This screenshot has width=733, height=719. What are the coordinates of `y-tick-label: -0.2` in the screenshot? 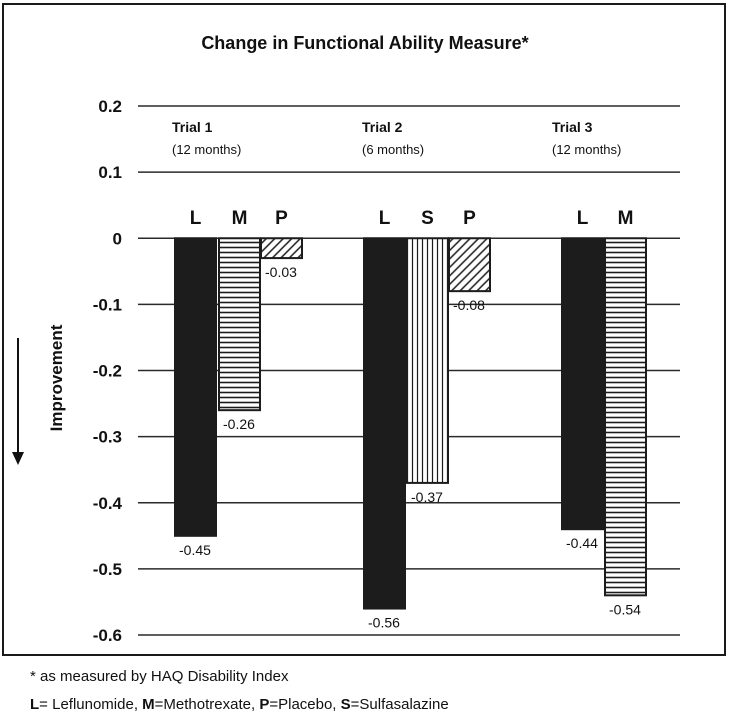 It's located at (107, 371).